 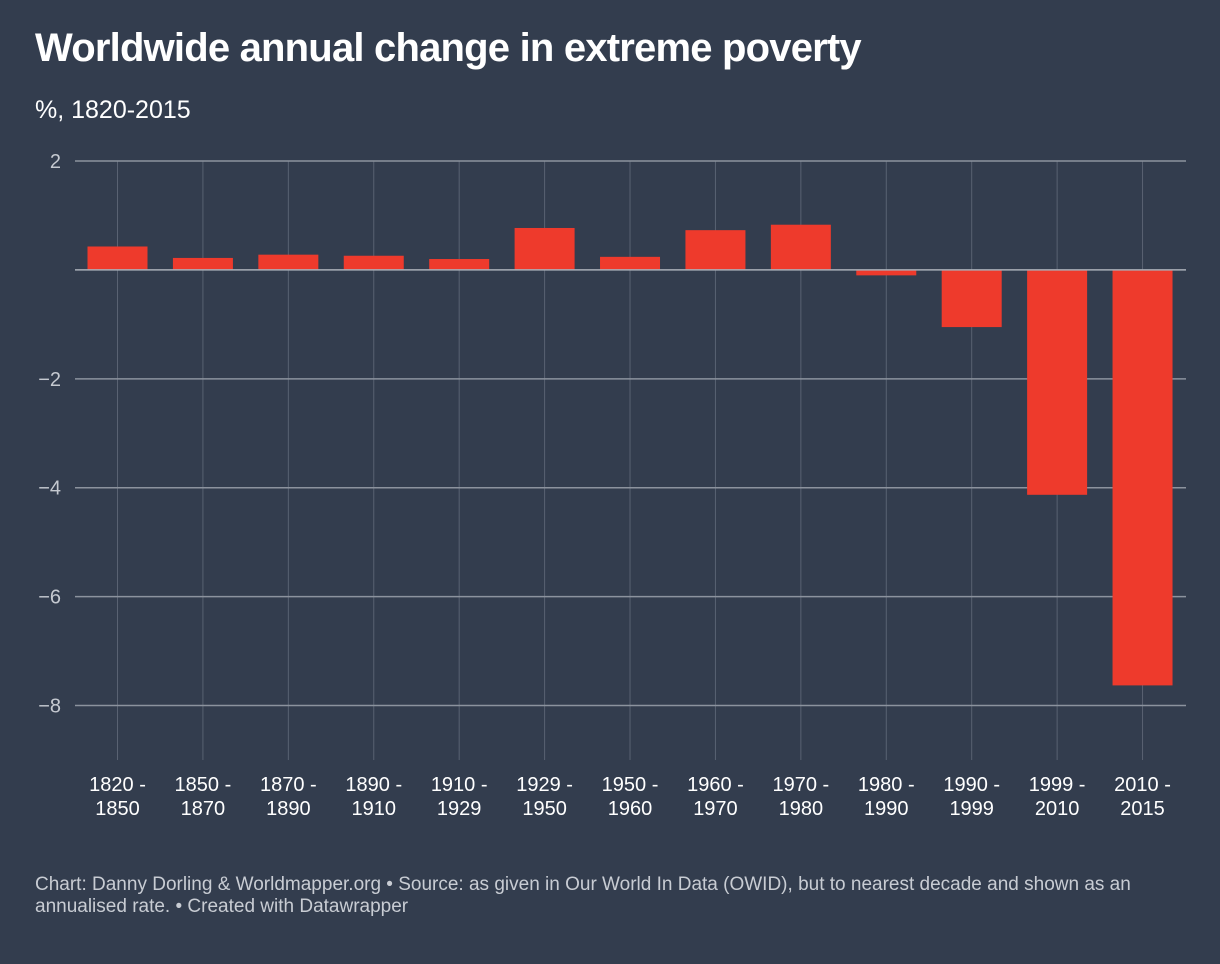 I want to click on y-tick-label: −2, so click(x=49, y=380).